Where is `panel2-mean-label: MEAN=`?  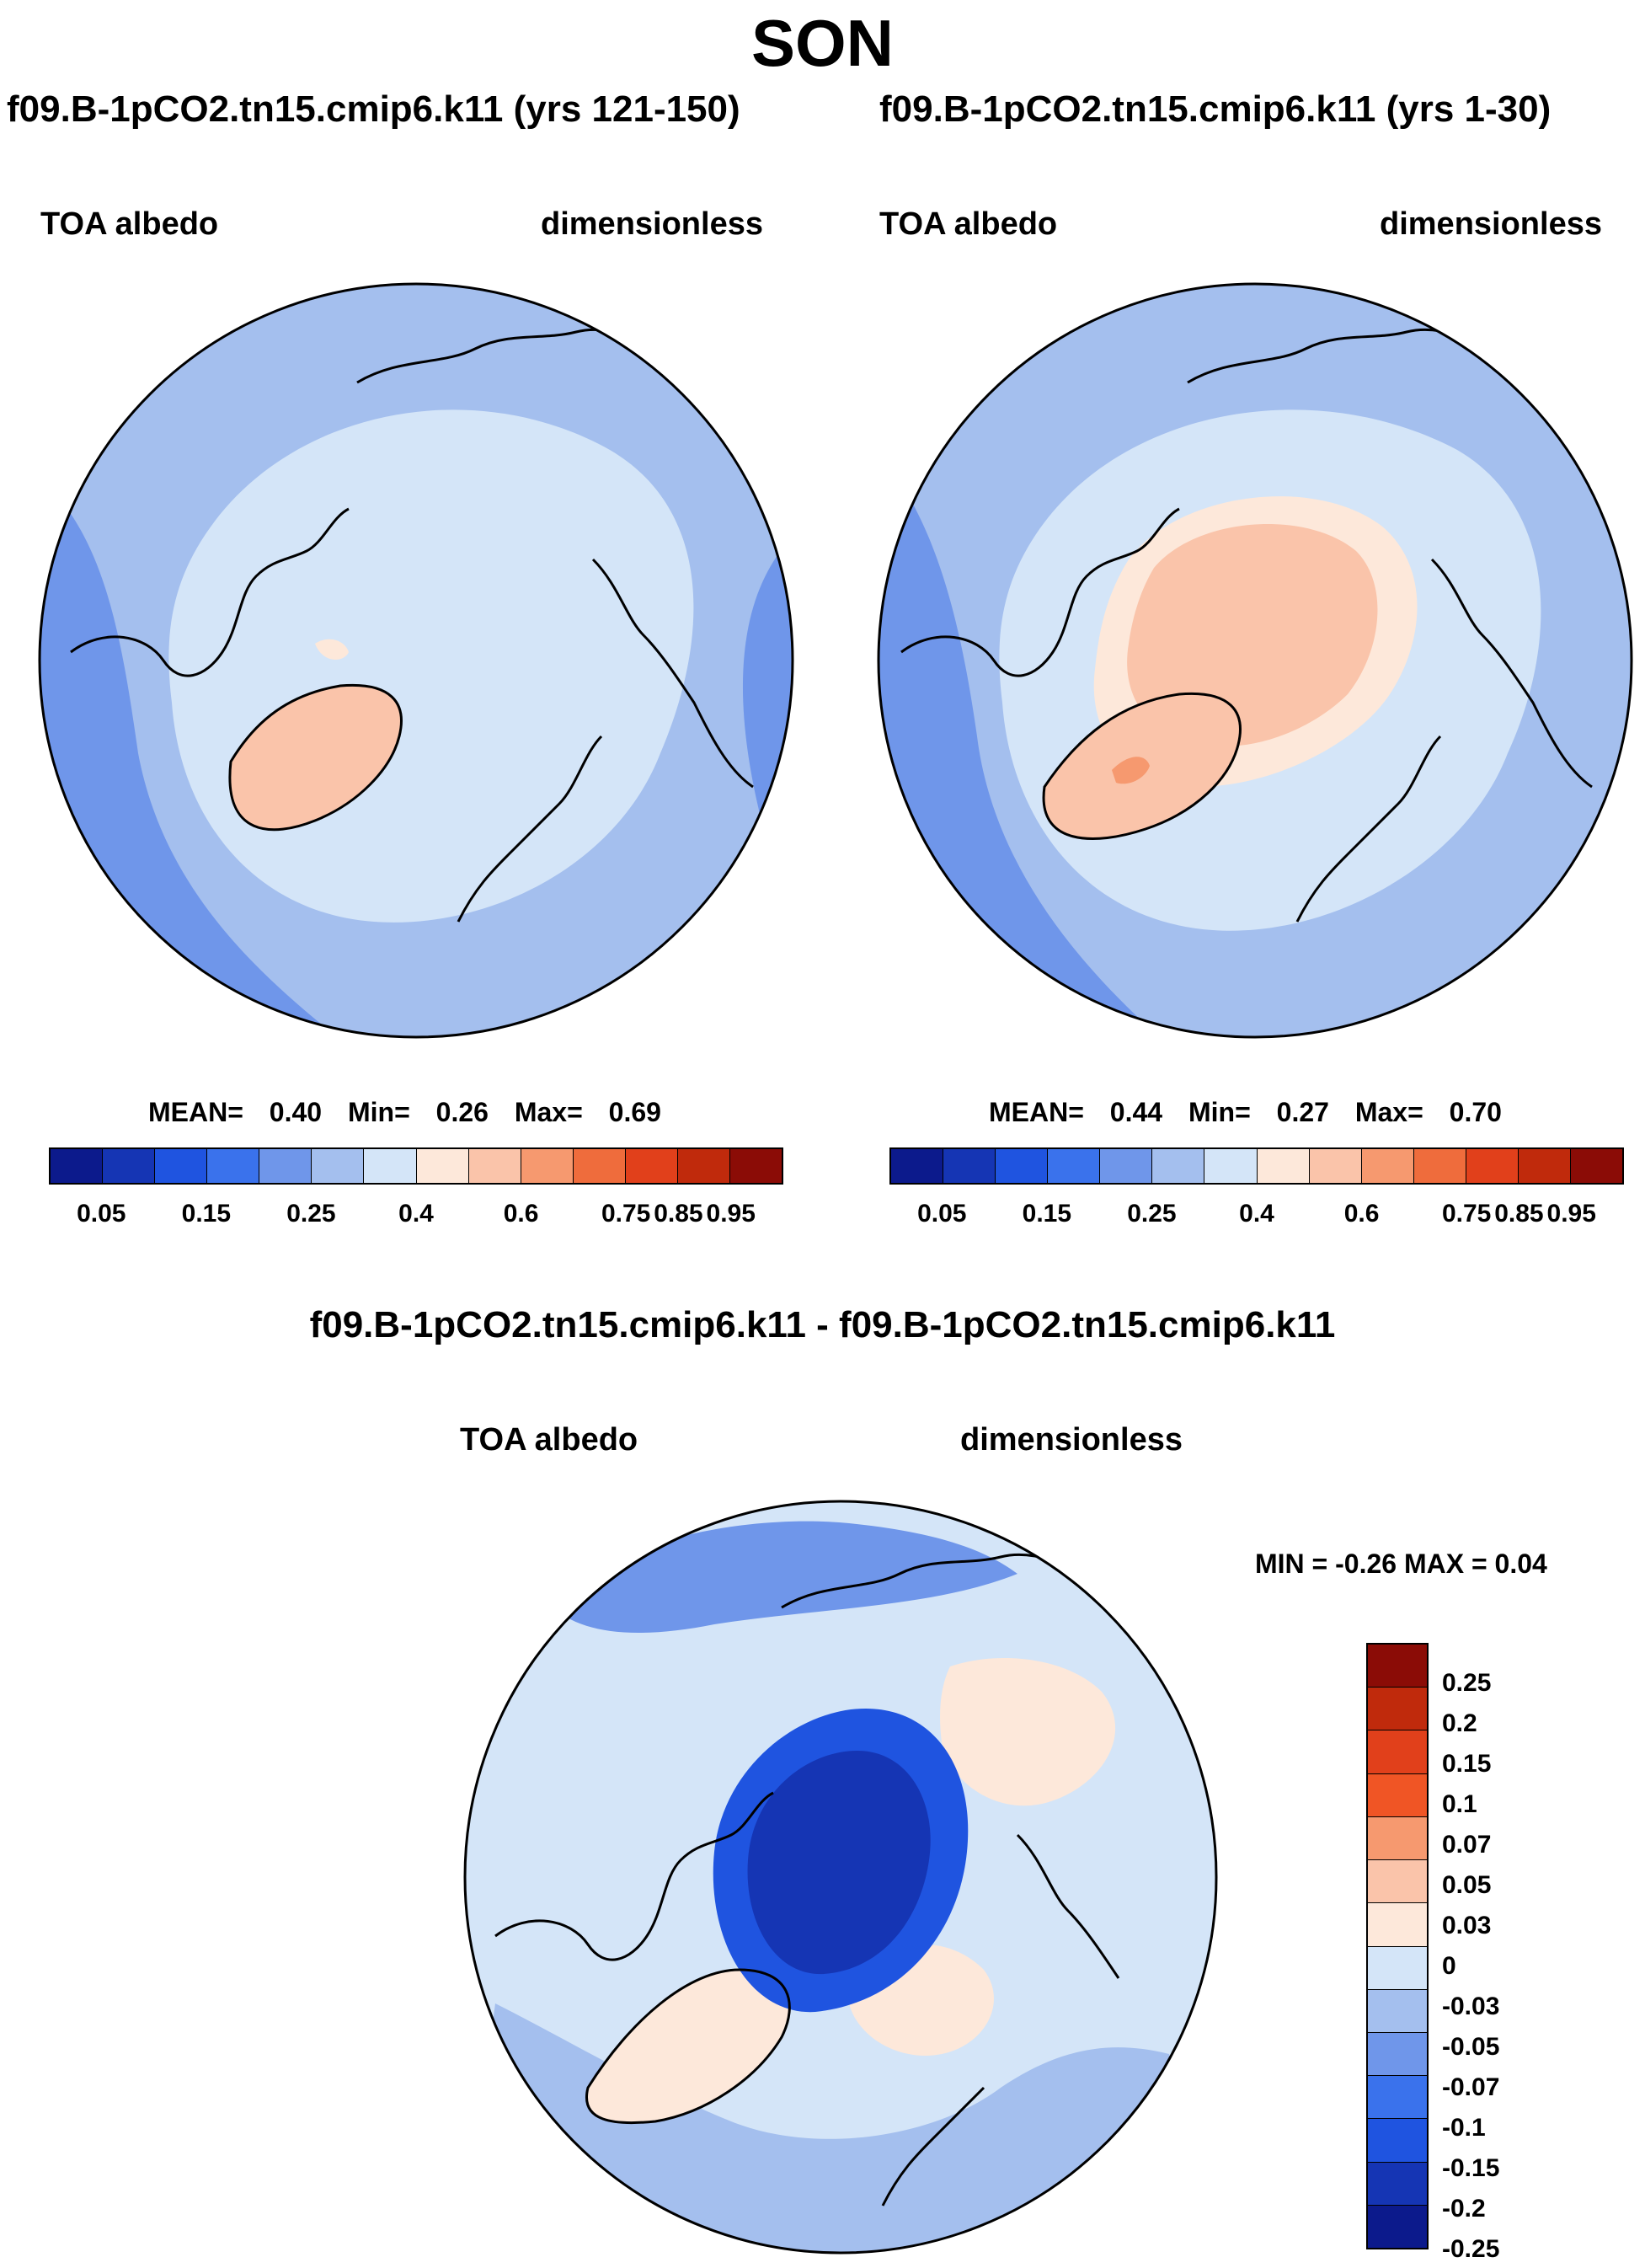
panel2-mean-label: MEAN= is located at coordinates (1036, 1112).